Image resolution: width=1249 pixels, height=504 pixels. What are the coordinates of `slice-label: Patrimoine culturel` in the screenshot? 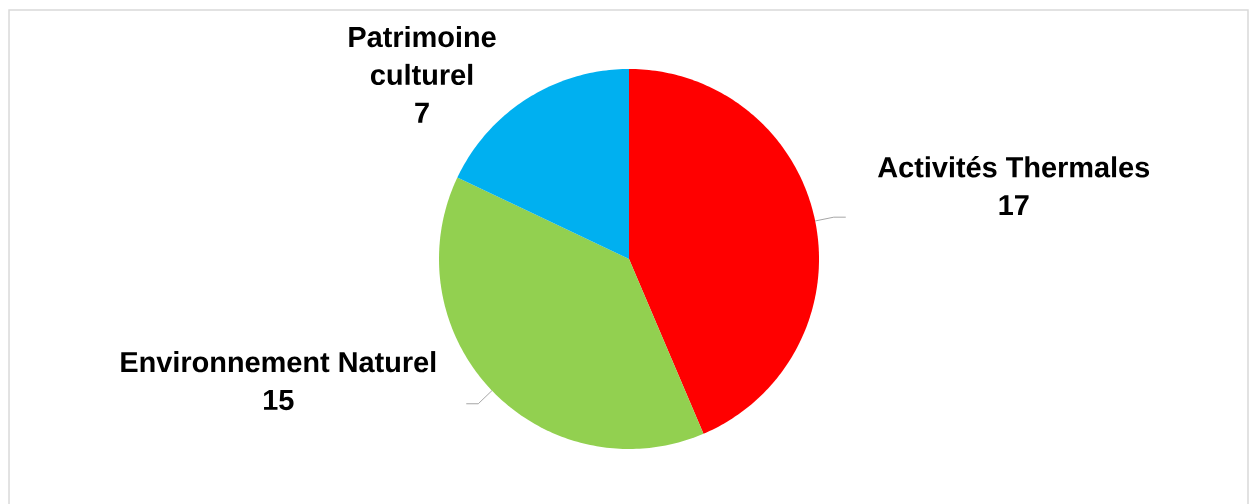 It's located at (422, 55).